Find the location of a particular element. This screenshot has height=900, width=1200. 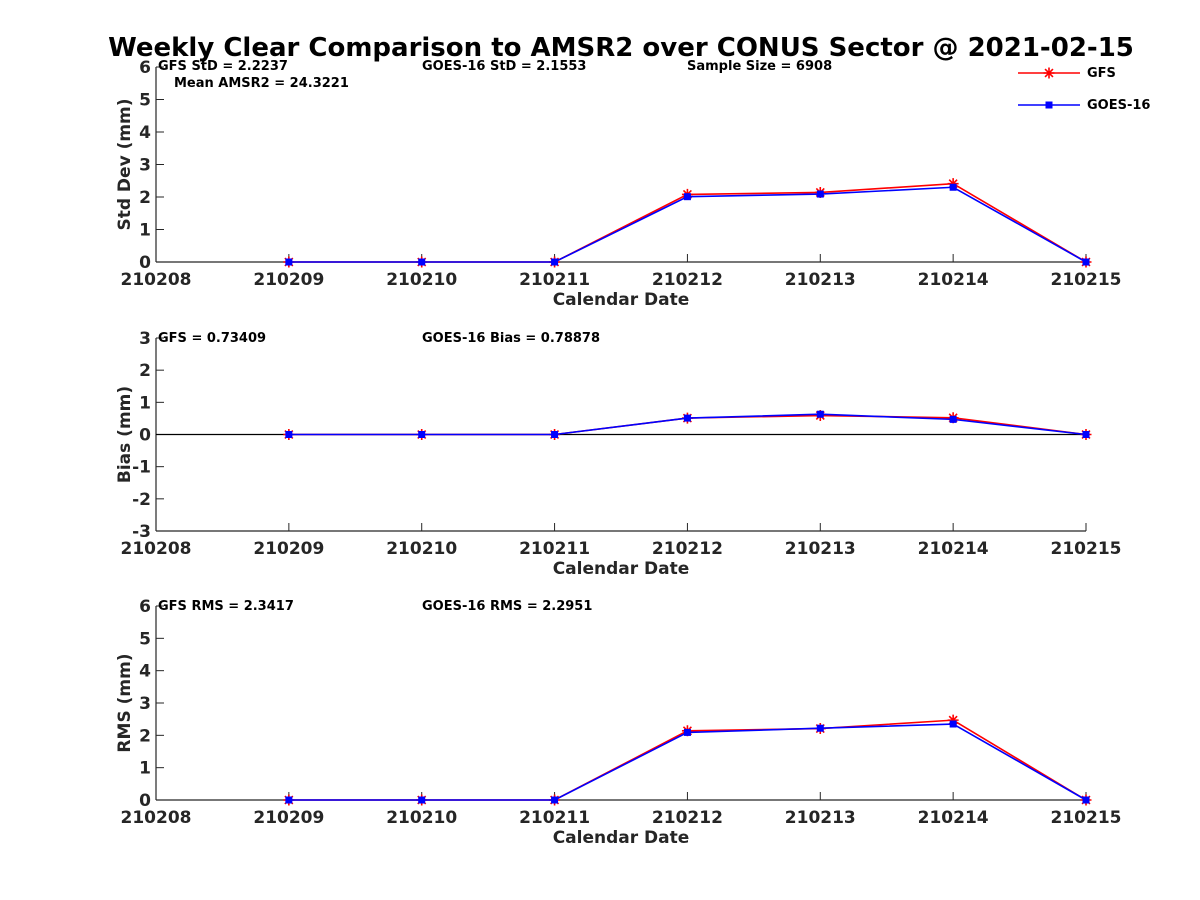

y-tick-label: -2 is located at coordinates (141, 500).